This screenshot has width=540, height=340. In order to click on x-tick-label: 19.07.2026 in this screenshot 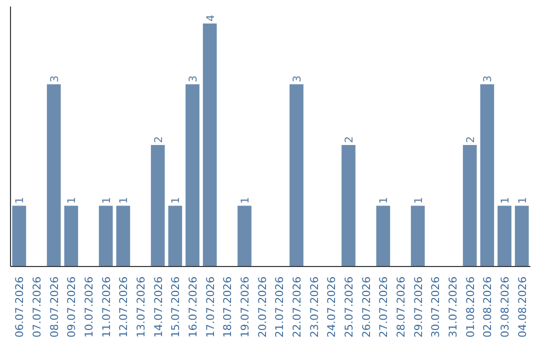, I will do `click(245, 307)`.